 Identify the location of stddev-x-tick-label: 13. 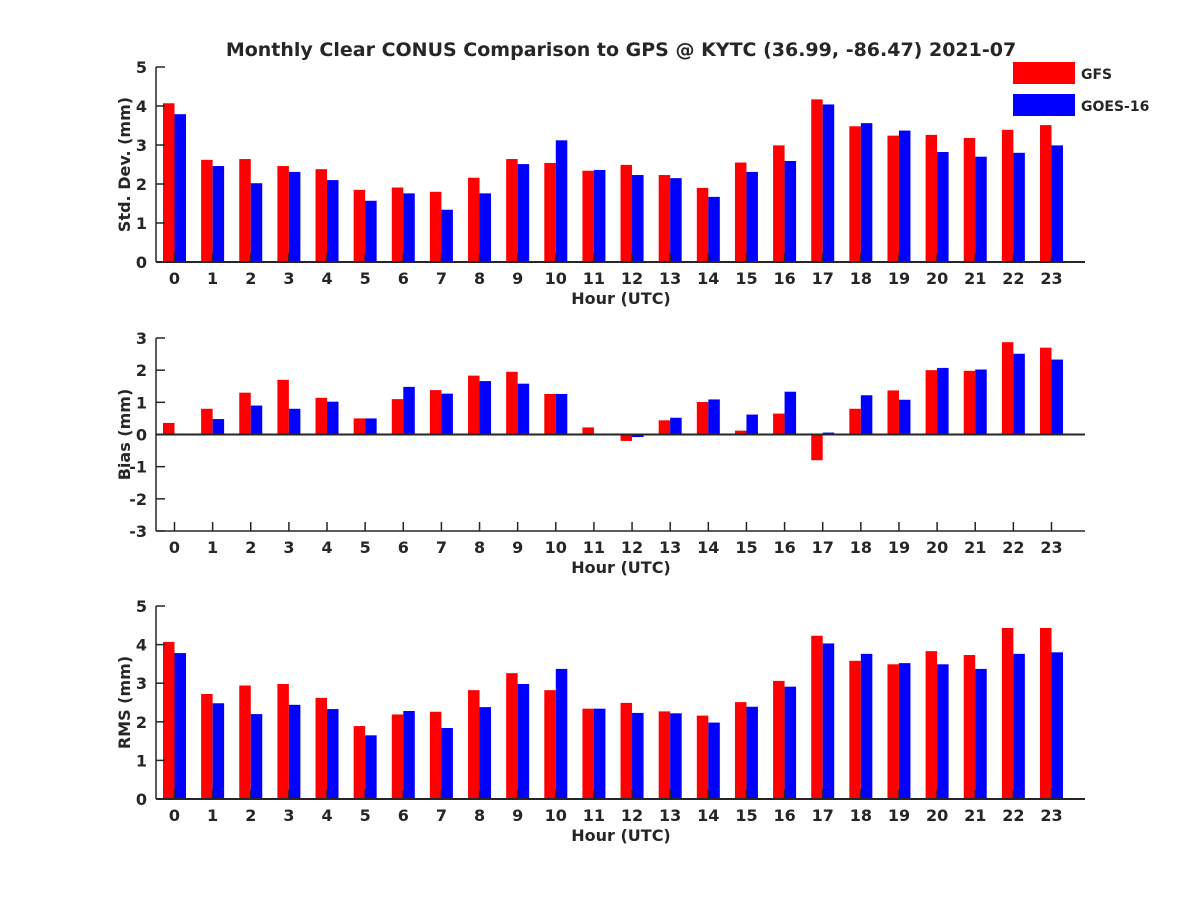
(670, 278).